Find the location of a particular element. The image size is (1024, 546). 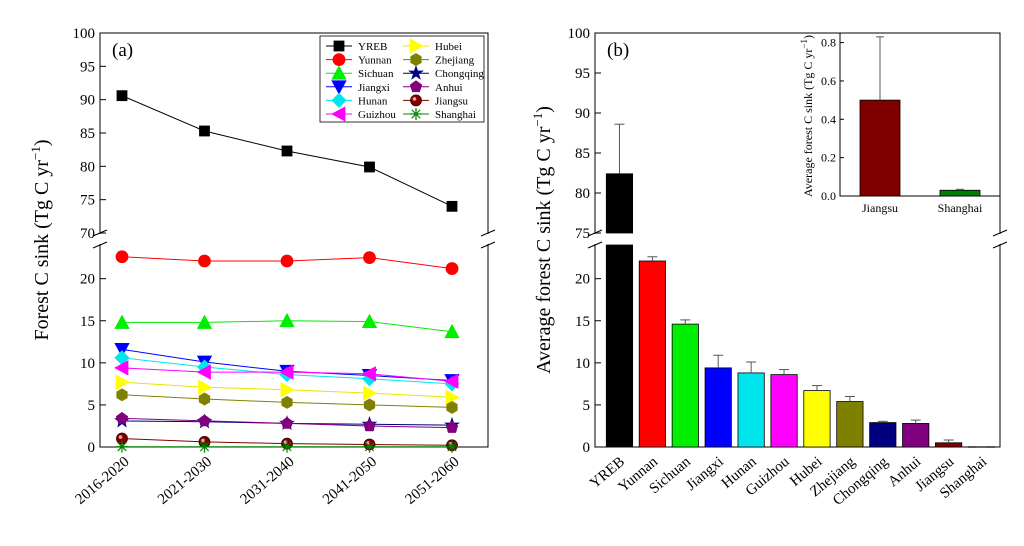

panel-a-y-ticks: 70 75 80 85 90 95 100 0 5 10 15 20 is located at coordinates (89, 241).